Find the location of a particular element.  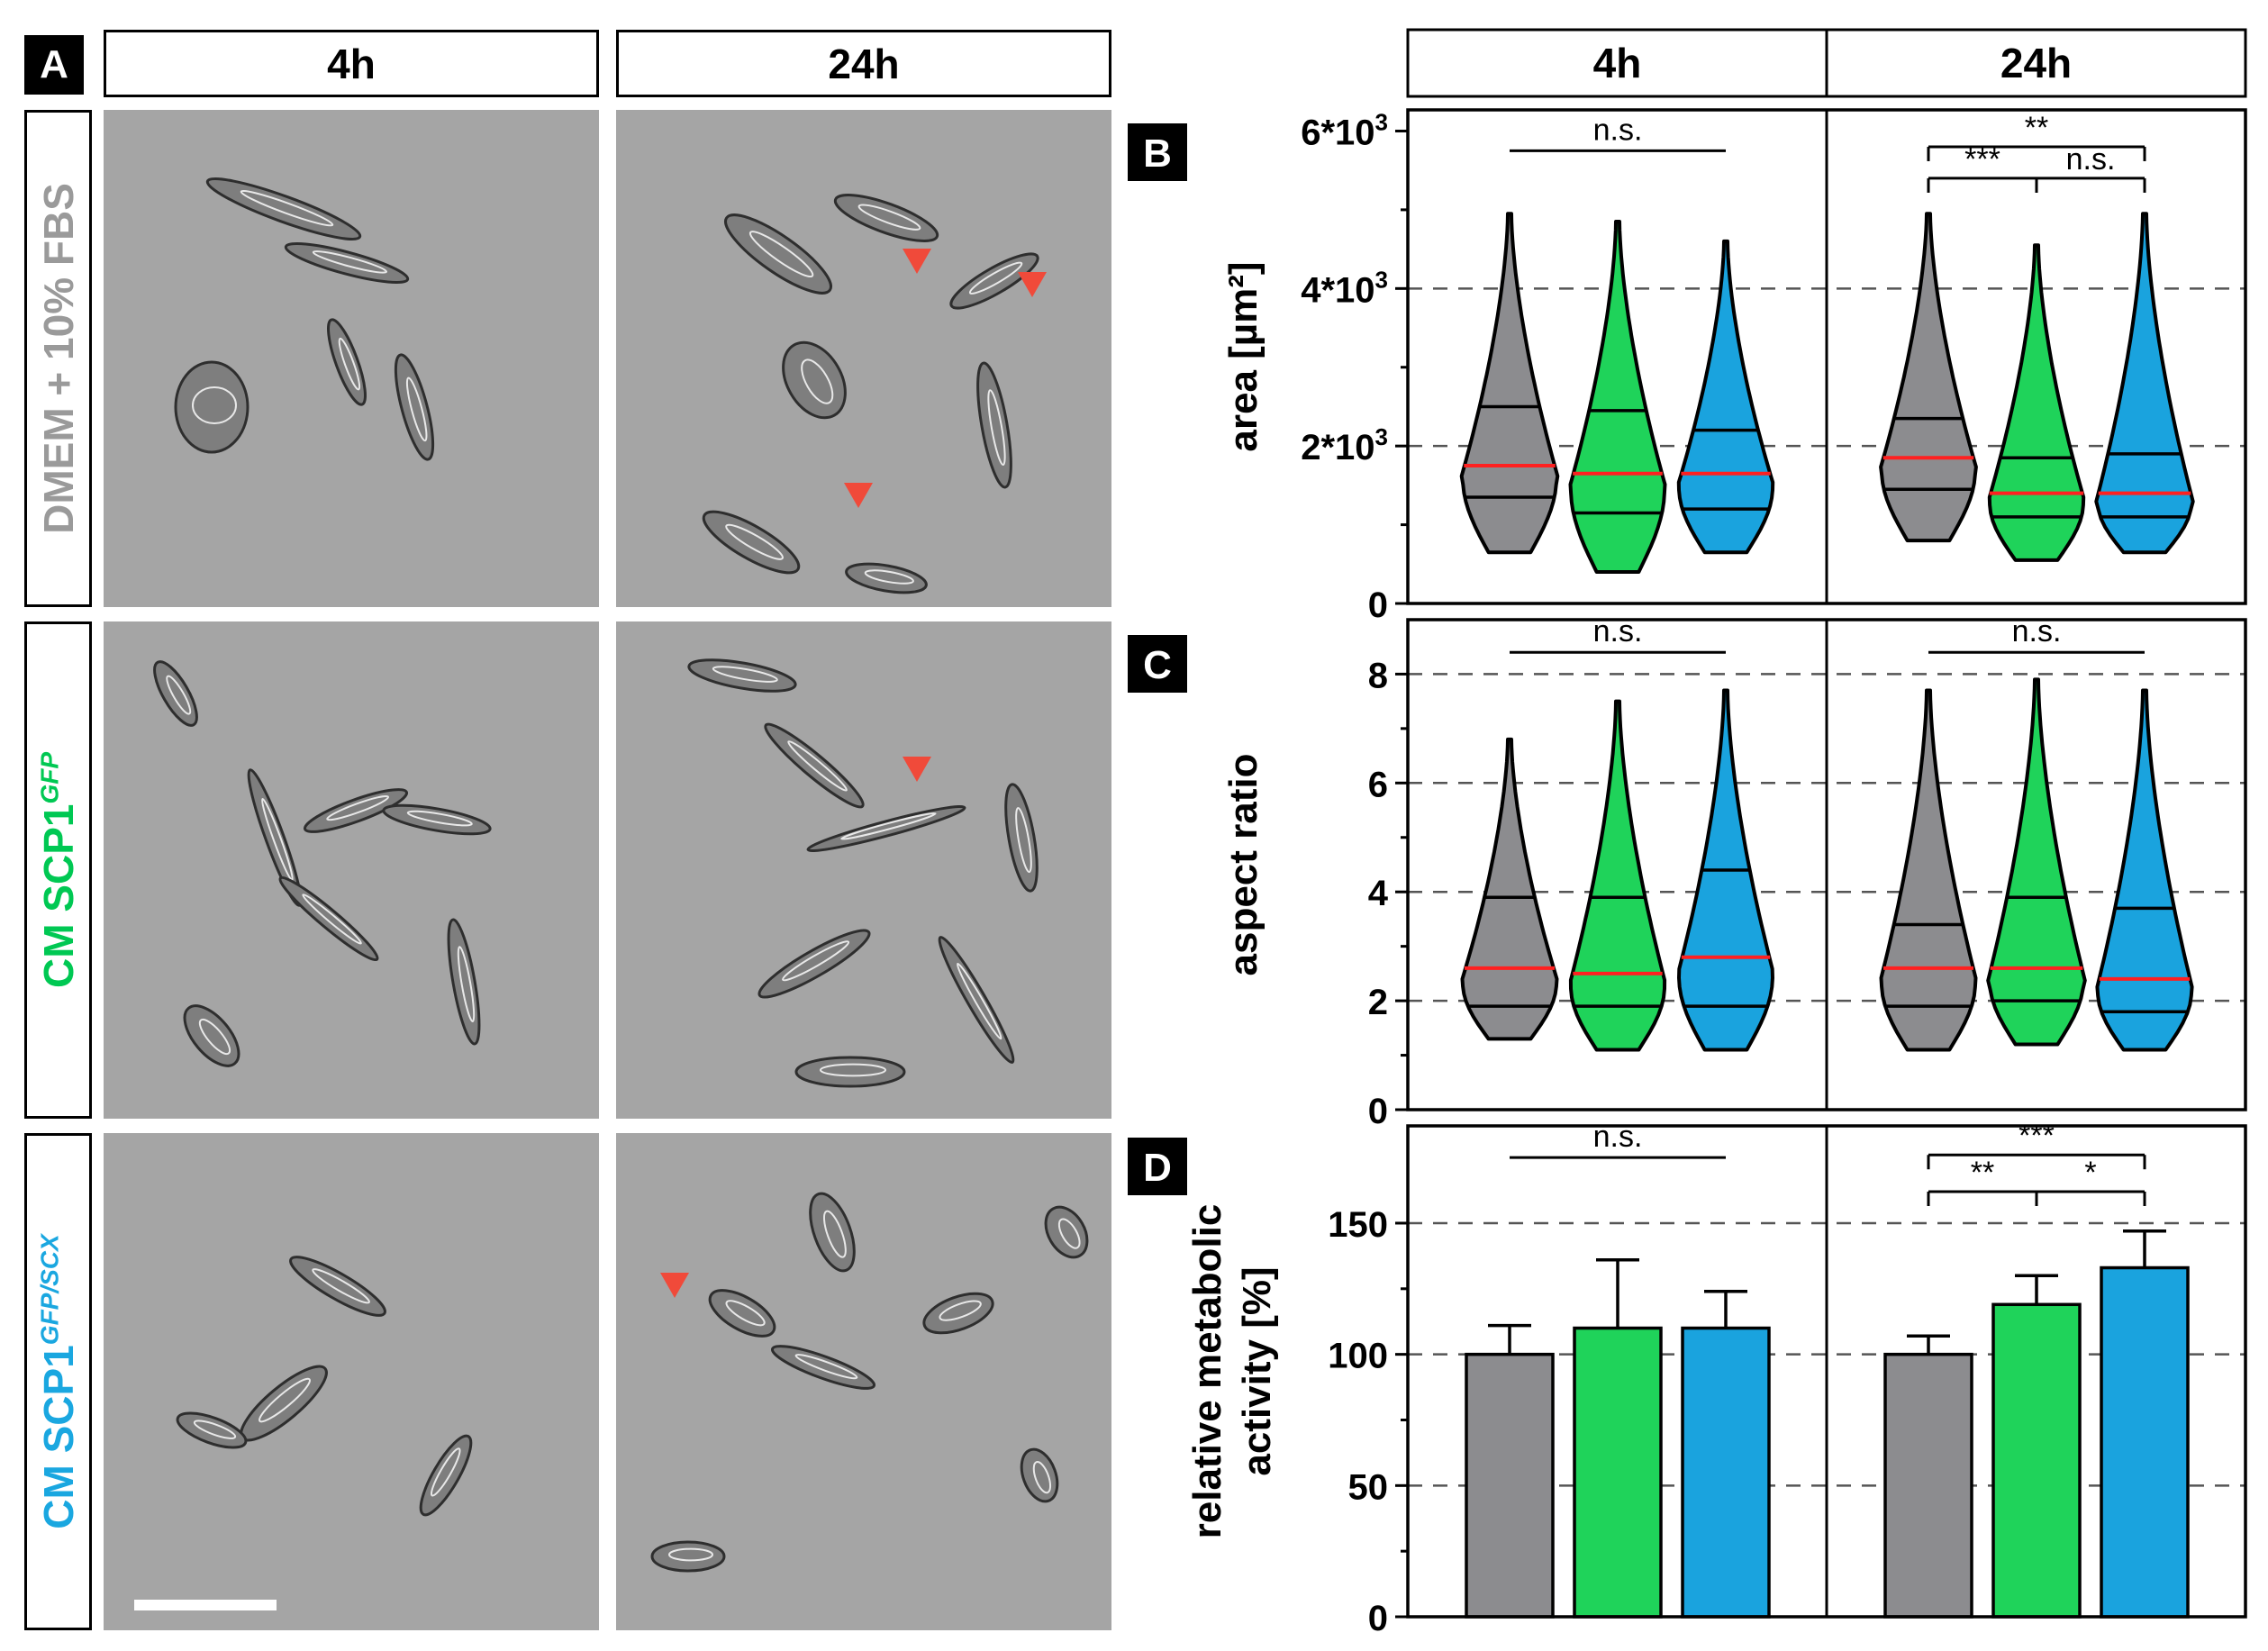

y-tick-label: 0 is located at coordinates (1378, 1111).